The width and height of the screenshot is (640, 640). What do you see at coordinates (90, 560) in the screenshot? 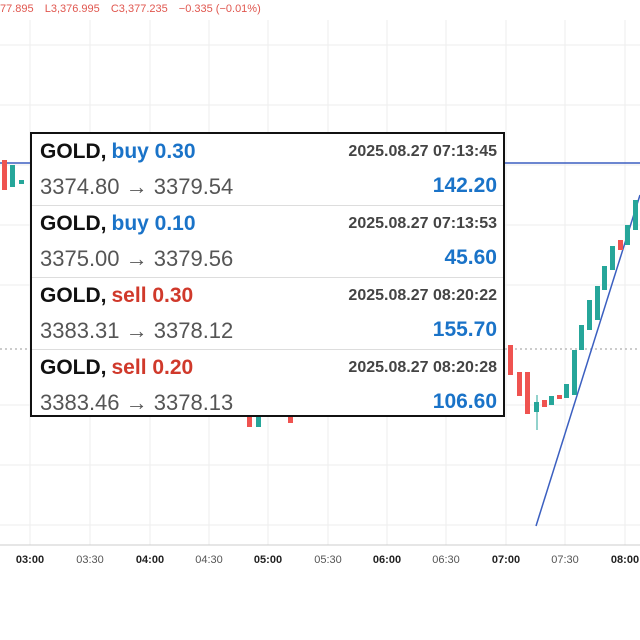
I see `time-label: 03:30` at bounding box center [90, 560].